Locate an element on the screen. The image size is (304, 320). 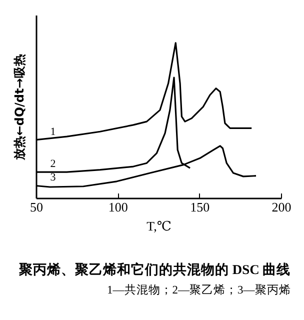
x-tick-label: 150 is located at coordinates (200, 207).